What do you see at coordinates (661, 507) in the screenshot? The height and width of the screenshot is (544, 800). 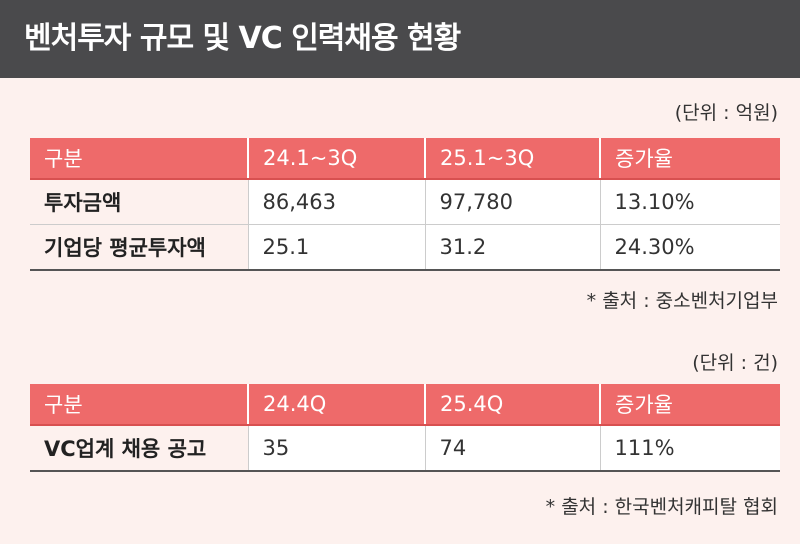 I see `source: * 출처 : 한국벤처캐피탈 협회` at bounding box center [661, 507].